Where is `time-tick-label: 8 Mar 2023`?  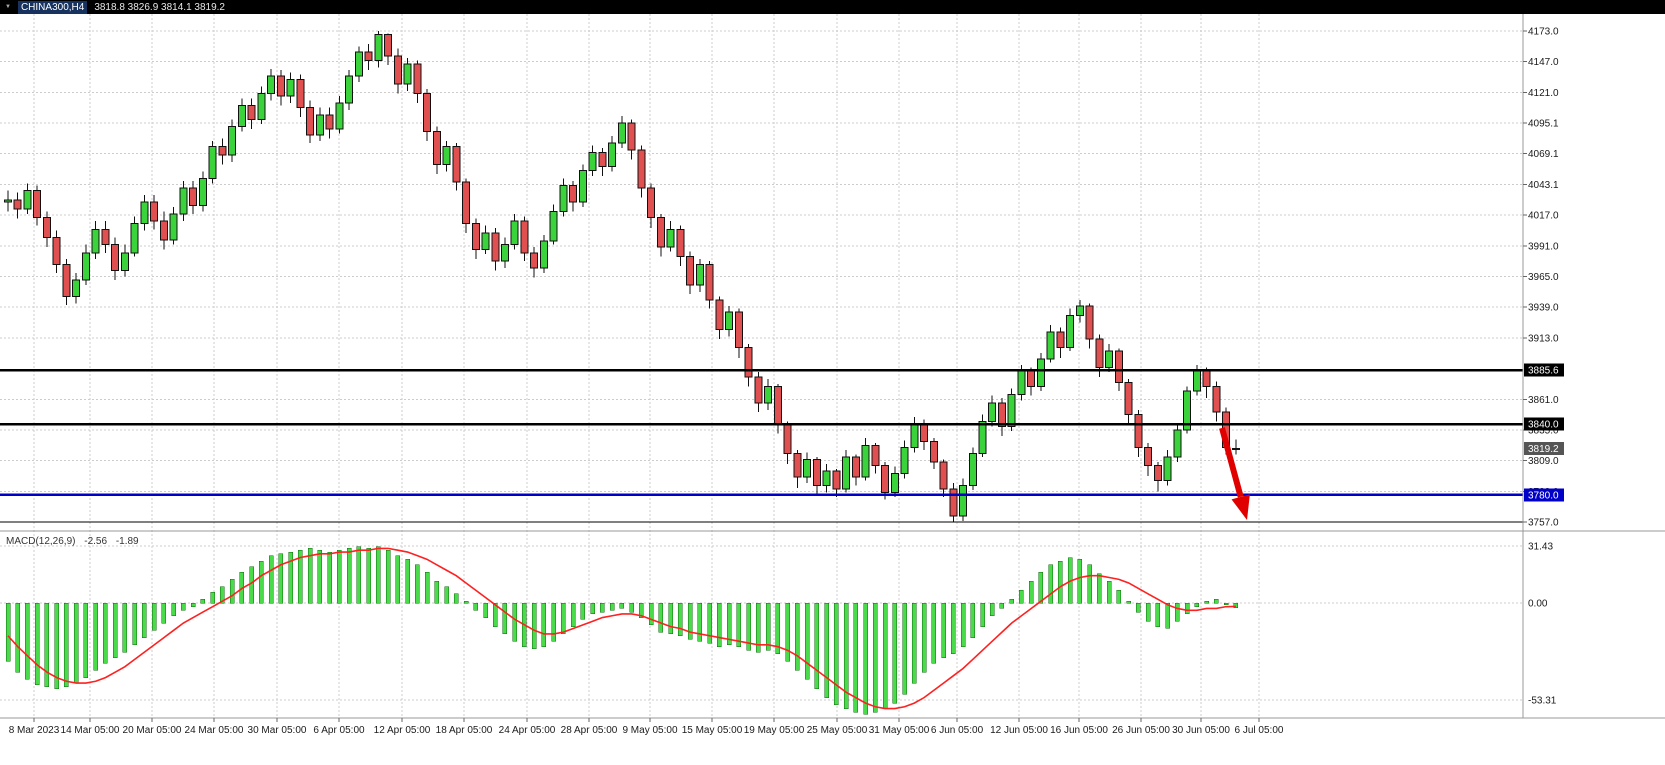
time-tick-label: 8 Mar 2023 is located at coordinates (34, 730).